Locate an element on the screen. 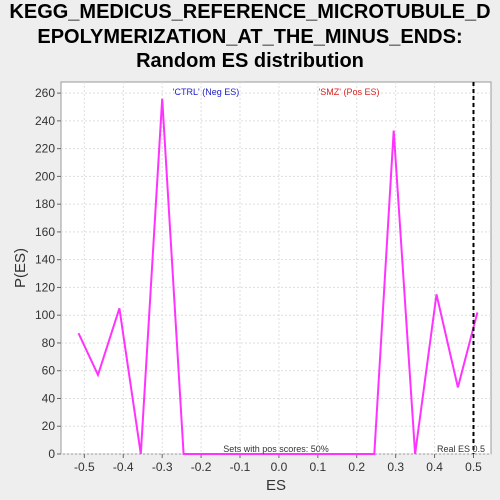 The height and width of the screenshot is (500, 500). y-tick-label: 20 is located at coordinates (49, 426).